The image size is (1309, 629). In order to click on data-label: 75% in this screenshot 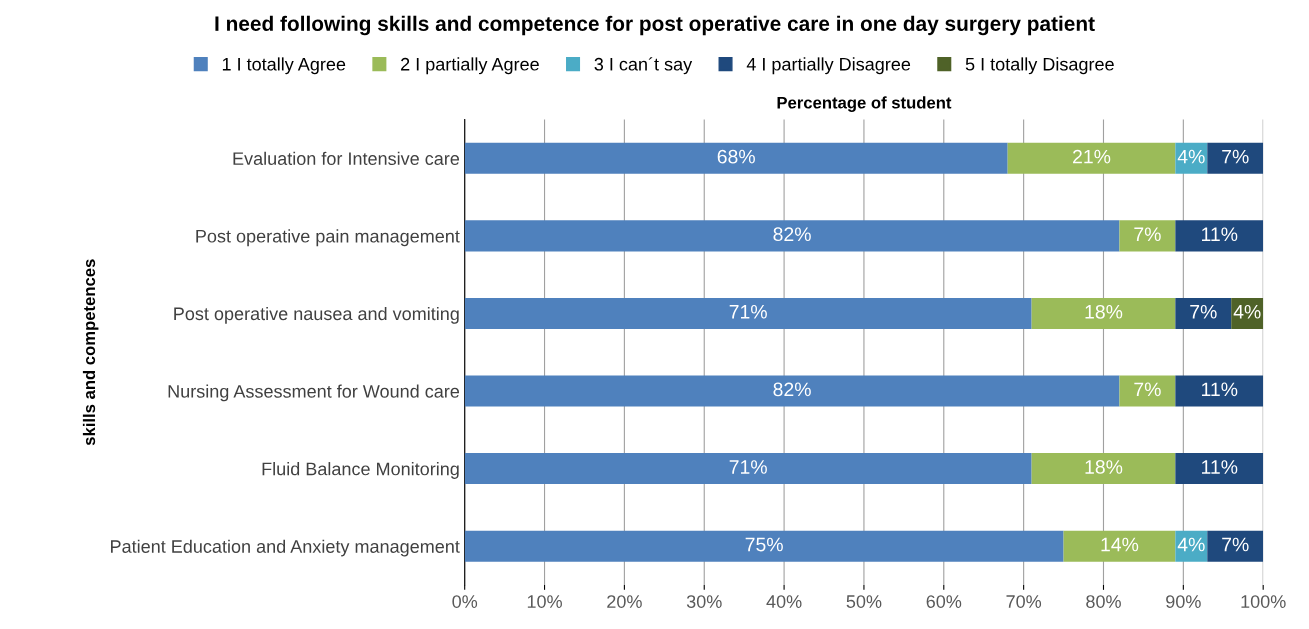, I will do `click(764, 544)`.